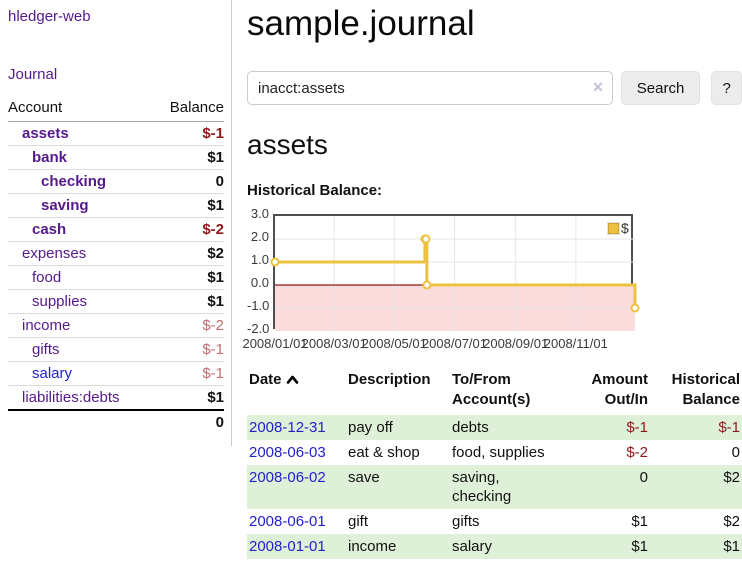 Image resolution: width=742 pixels, height=582 pixels. What do you see at coordinates (275, 343) in the screenshot?
I see `x-axis-tick-label: 2008/01/01` at bounding box center [275, 343].